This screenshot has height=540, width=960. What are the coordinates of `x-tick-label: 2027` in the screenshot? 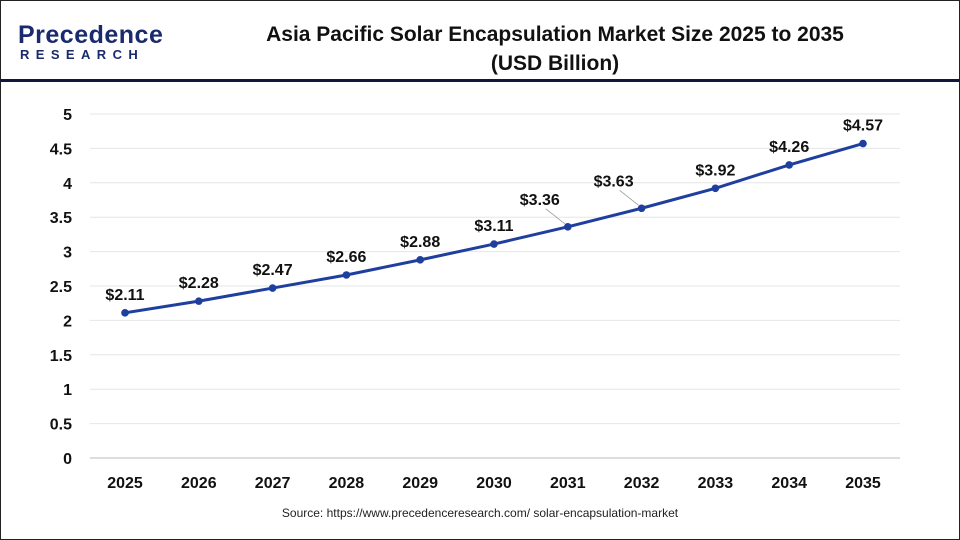 It's located at (273, 483).